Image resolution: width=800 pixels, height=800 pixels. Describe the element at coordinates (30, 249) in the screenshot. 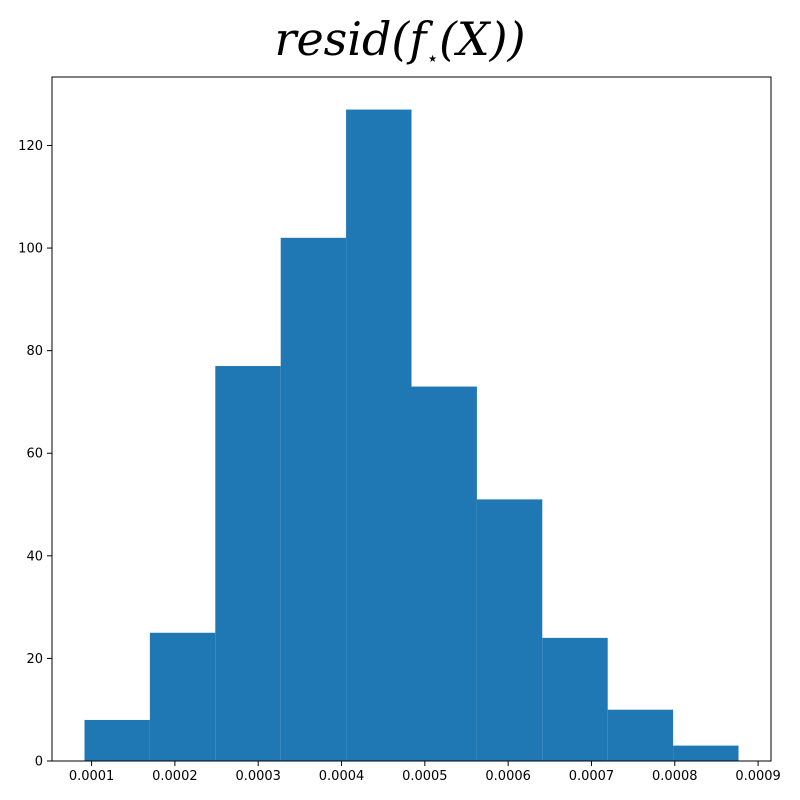

I see `y-tick-label: 100` at that location.